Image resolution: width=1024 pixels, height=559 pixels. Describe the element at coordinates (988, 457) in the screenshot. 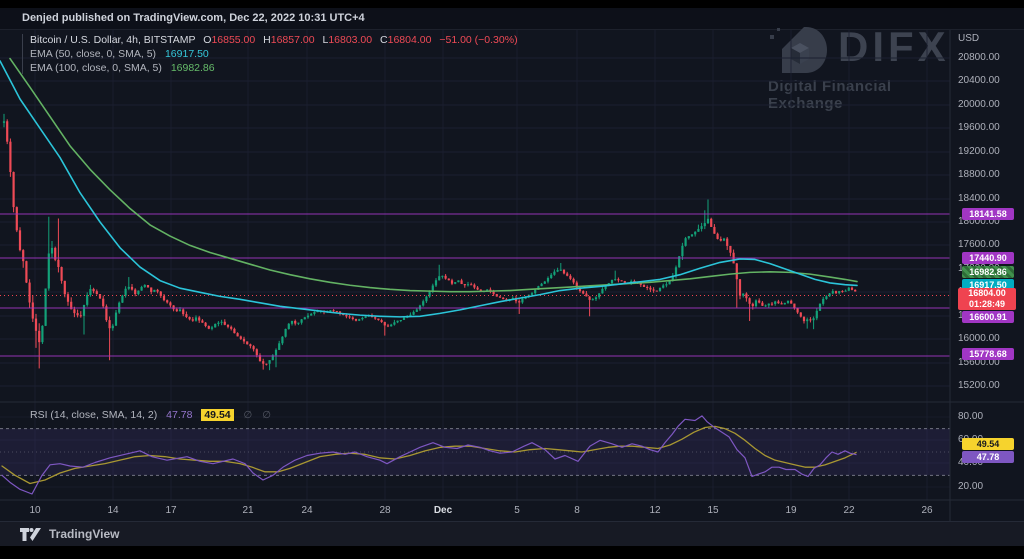

I see `rsi-tag-rsi: 47.78` at that location.